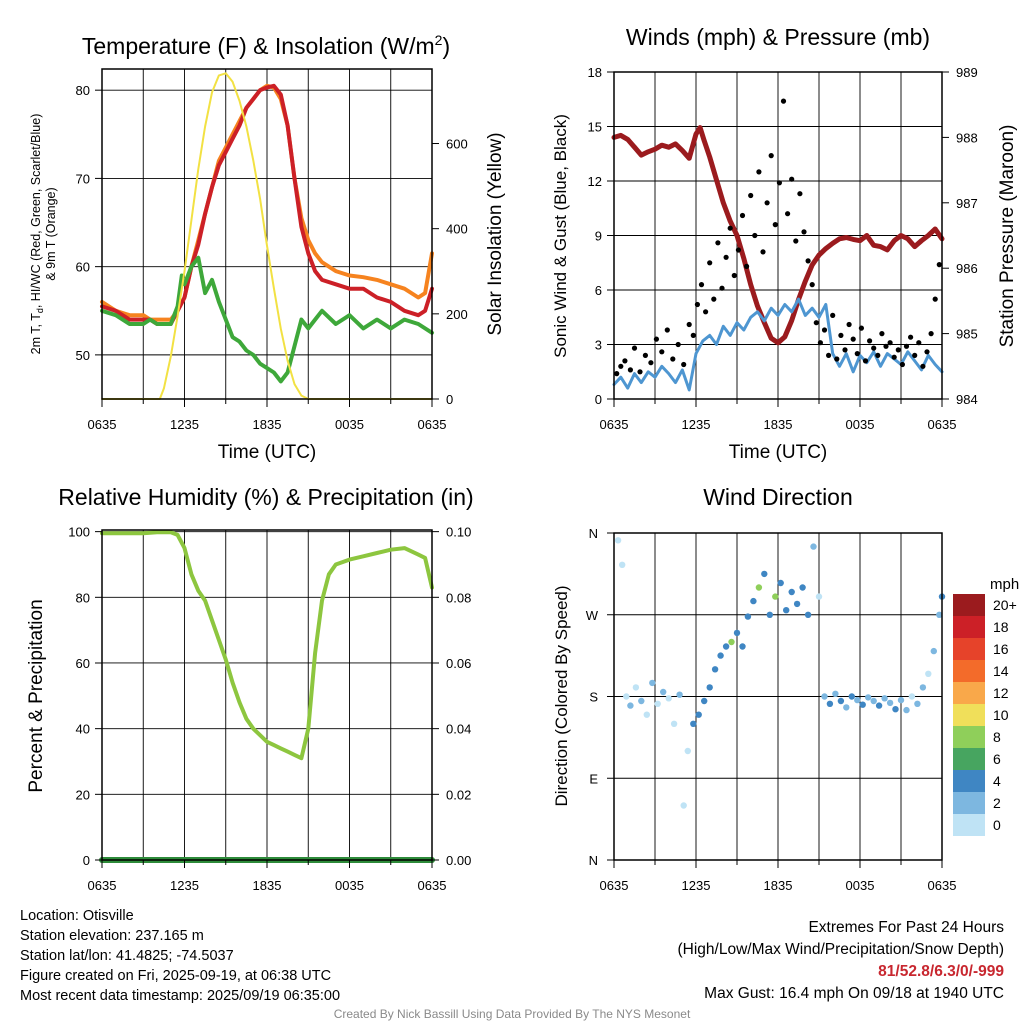  What do you see at coordinates (458, 729) in the screenshot?
I see `y-tick-label-right: 0.04` at bounding box center [458, 729].